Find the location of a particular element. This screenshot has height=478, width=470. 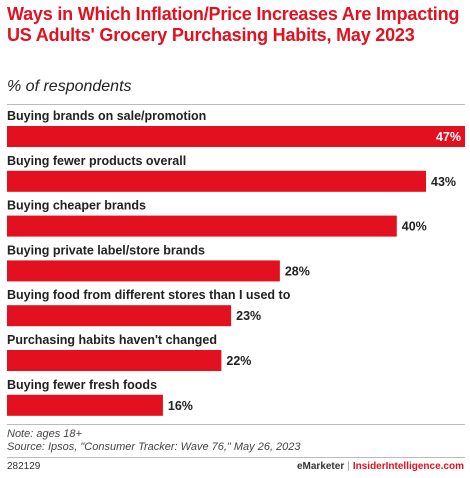

category-label: Buying brands on sale/promotion is located at coordinates (106, 116).